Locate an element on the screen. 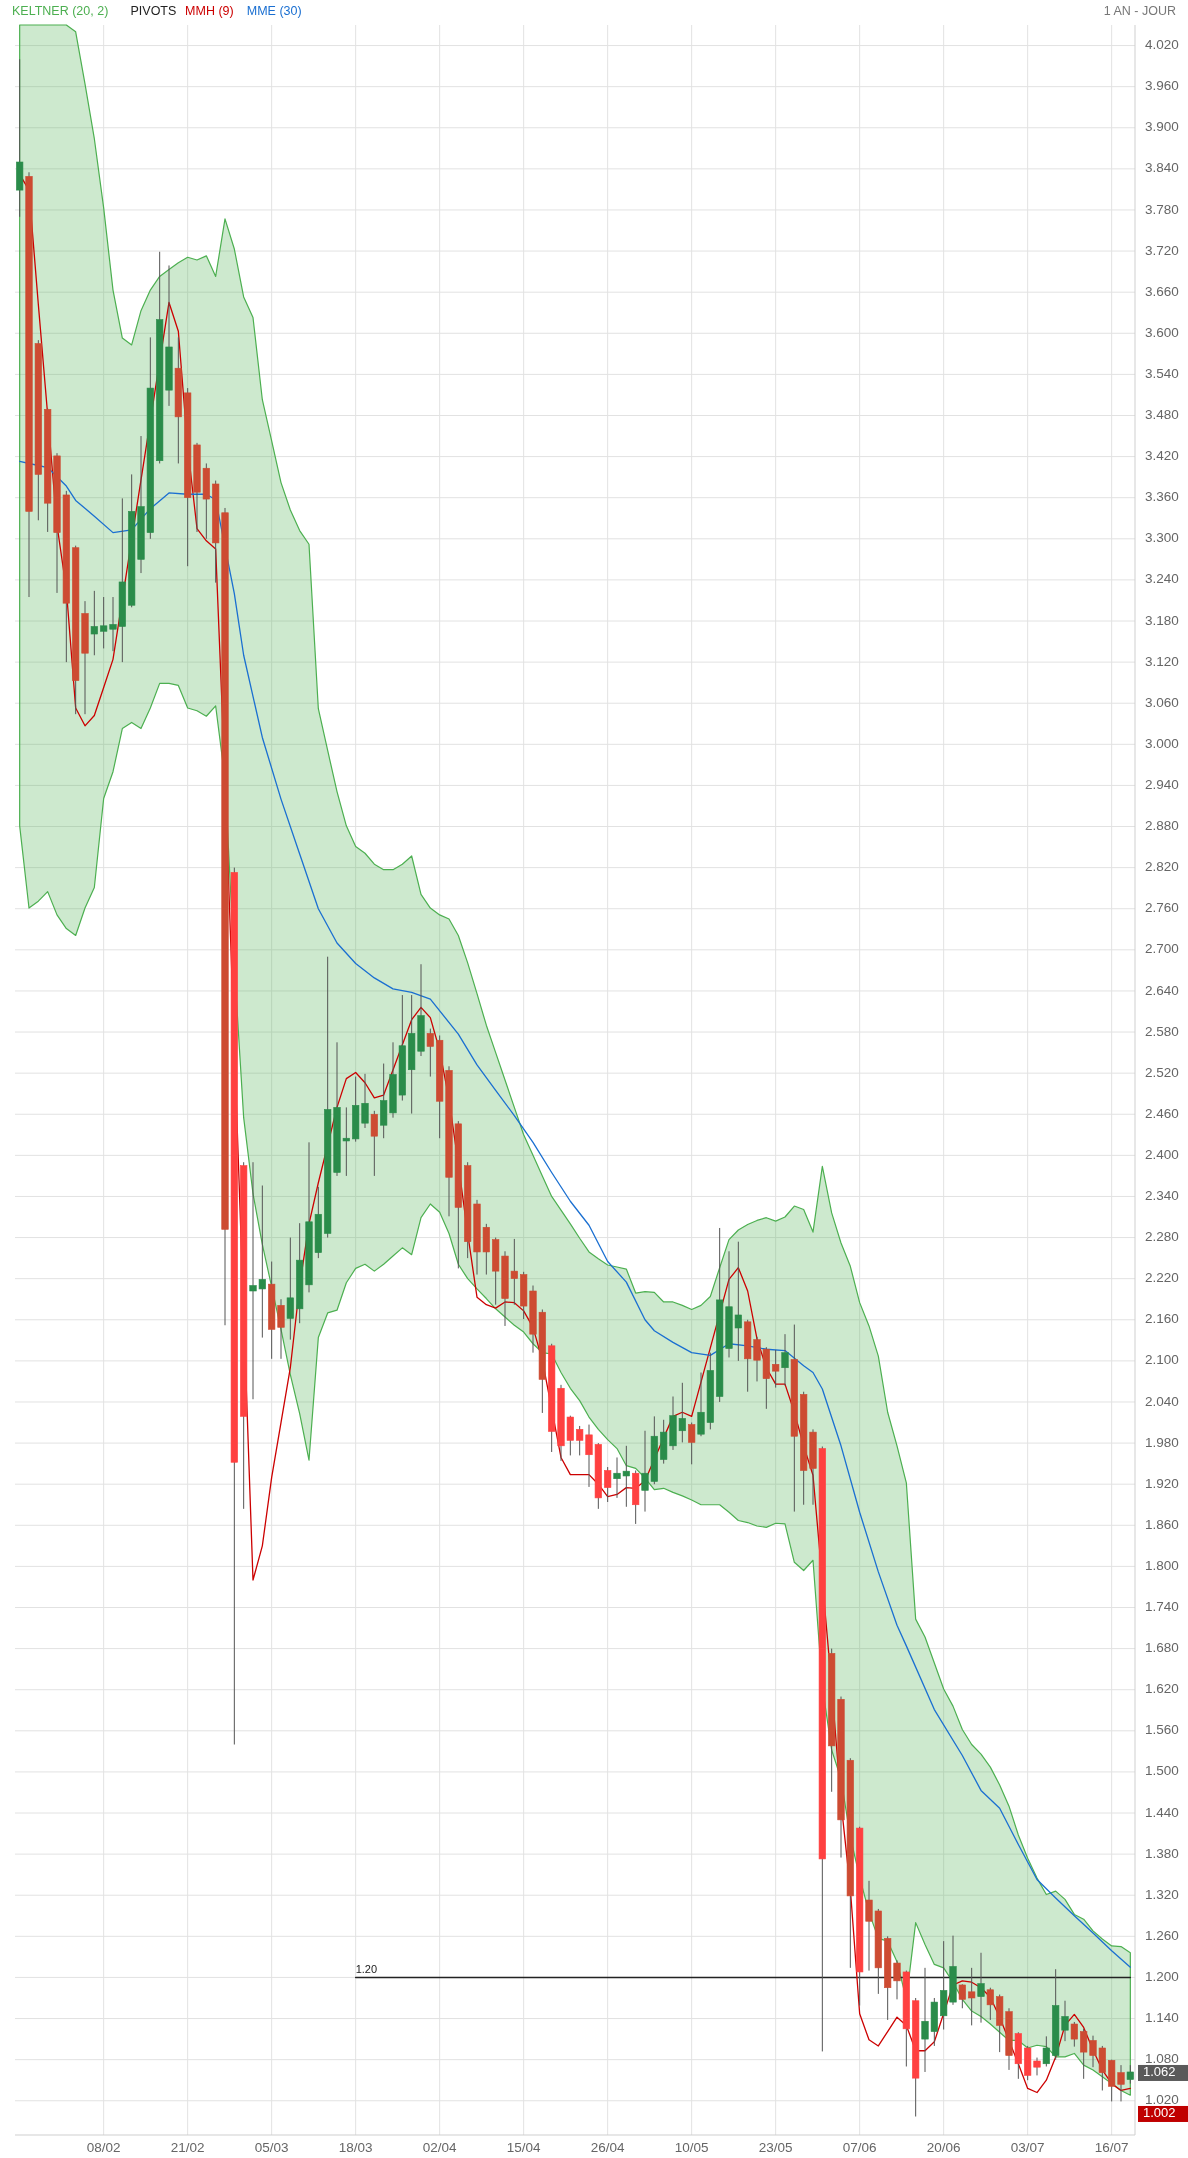 The width and height of the screenshot is (1188, 2158). x-tick-label: 05/03 is located at coordinates (271, 2147).